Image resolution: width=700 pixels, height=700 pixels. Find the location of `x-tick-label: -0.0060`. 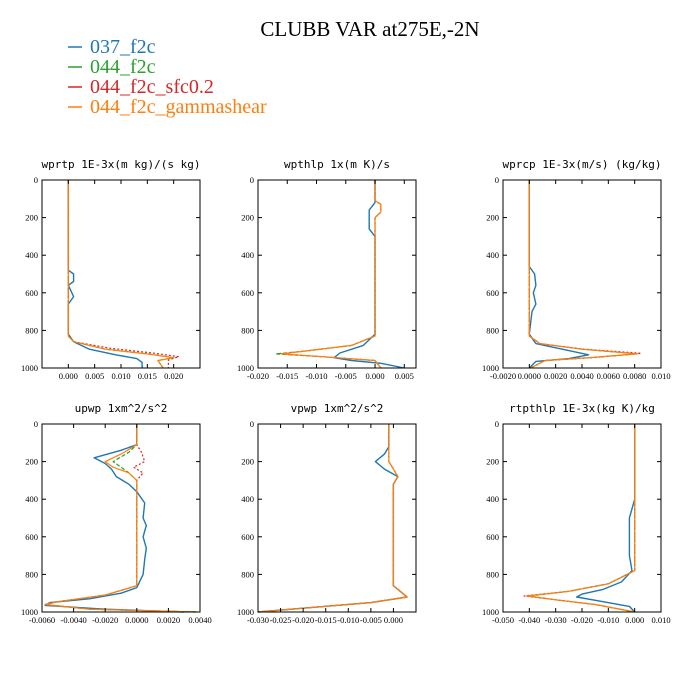

x-tick-label: -0.0060 is located at coordinates (42, 620).